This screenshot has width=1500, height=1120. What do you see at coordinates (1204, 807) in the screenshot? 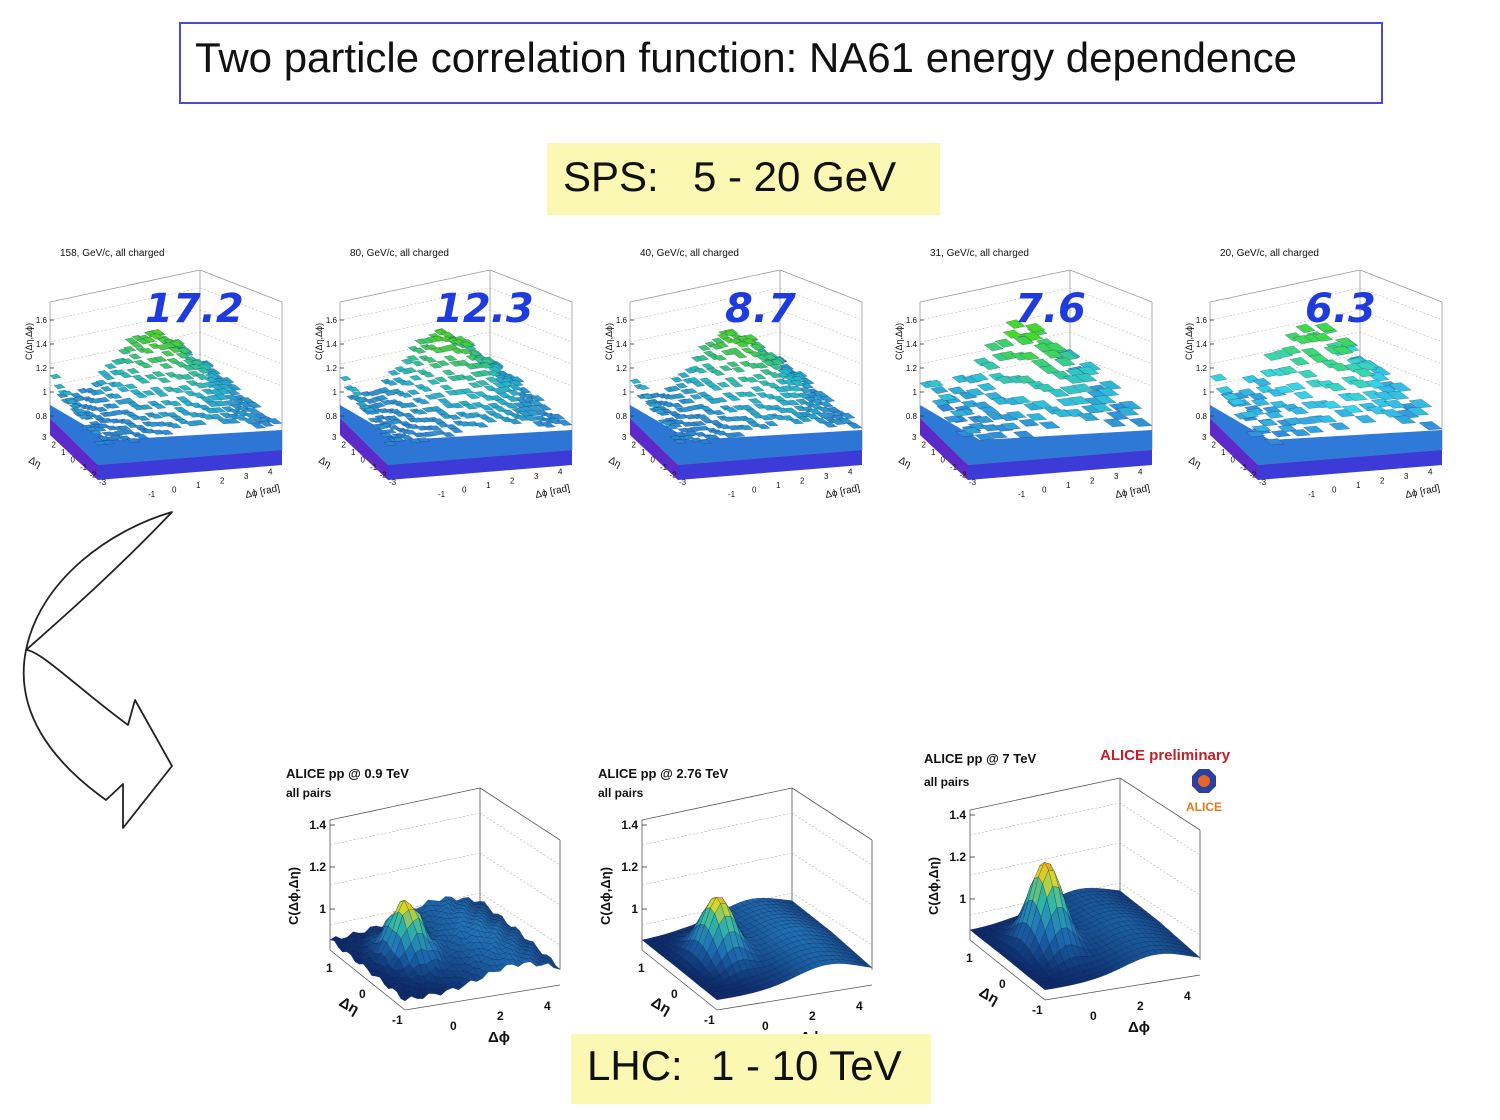
I see `alice-logo-text: ALICE` at bounding box center [1204, 807].